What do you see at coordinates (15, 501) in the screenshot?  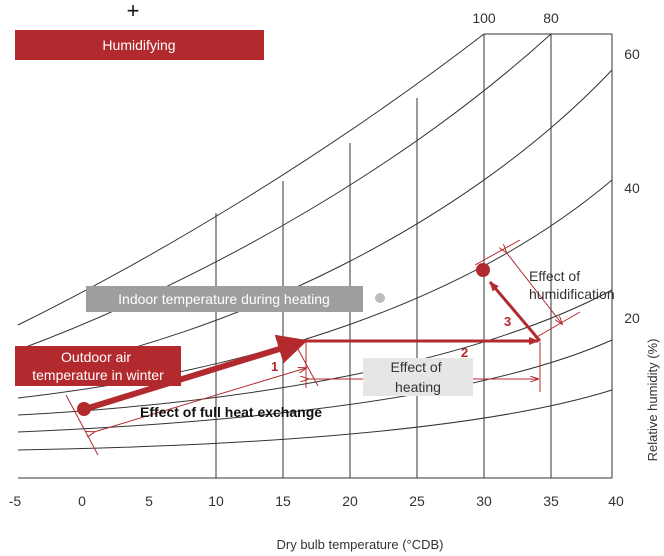 I see `x-tick-label: -5` at bounding box center [15, 501].